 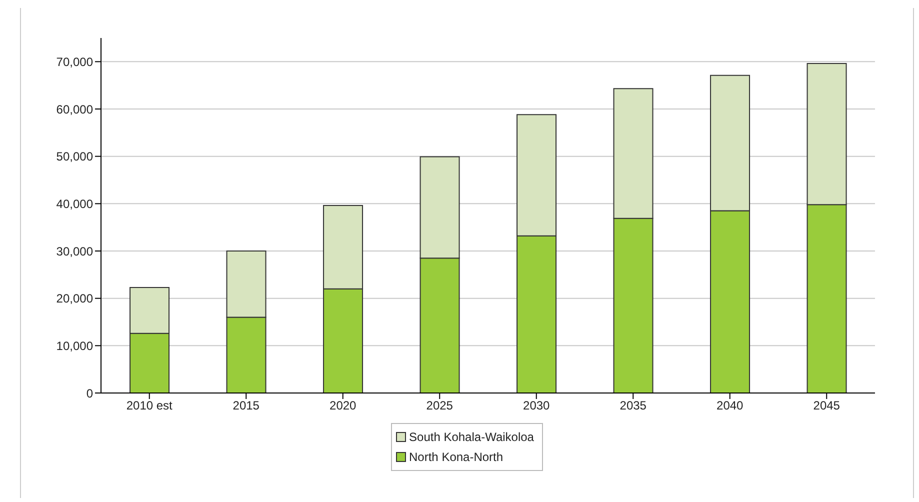 What do you see at coordinates (826, 405) in the screenshot?
I see `x-tick-label: 2045` at bounding box center [826, 405].